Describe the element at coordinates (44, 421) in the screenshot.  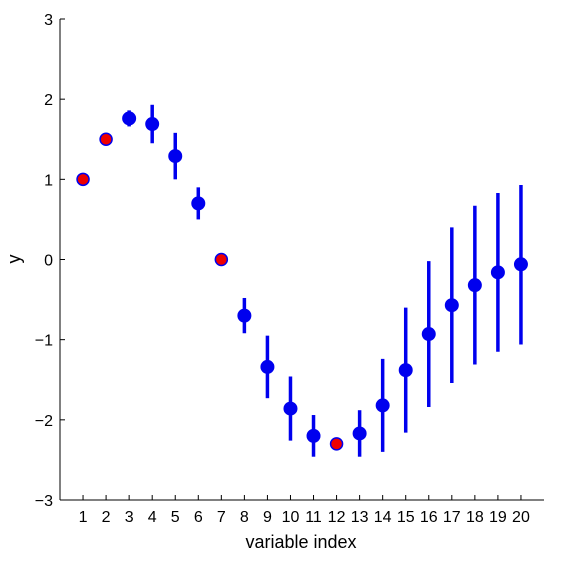
I see `y-tick-label: −2` at that location.